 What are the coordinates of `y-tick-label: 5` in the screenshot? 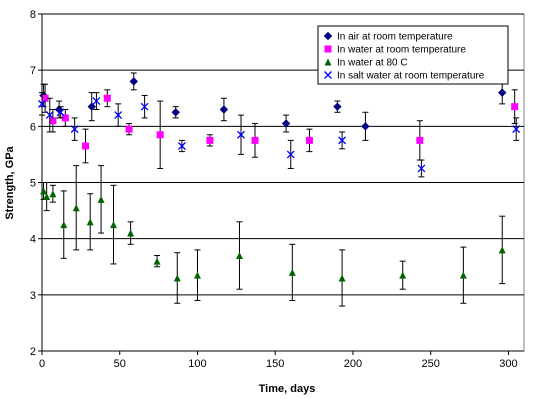 It's located at (33, 184).